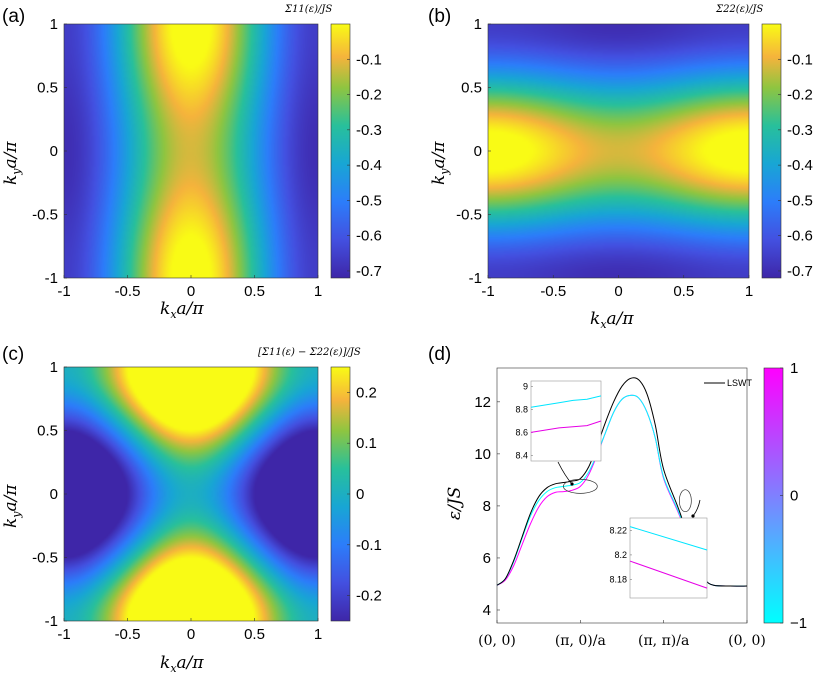  What do you see at coordinates (191, 151) in the screenshot?
I see `heatmap-a` at bounding box center [191, 151].